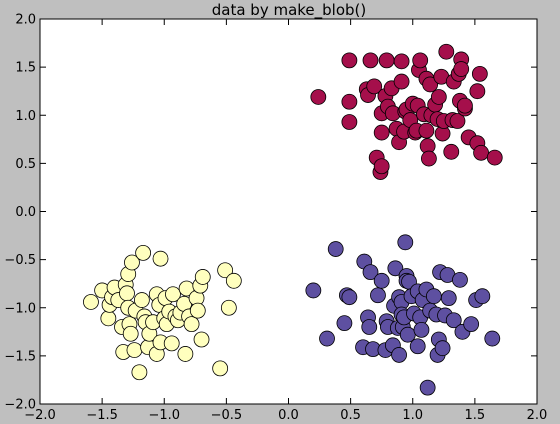 The height and width of the screenshot is (424, 560). Describe the element at coordinates (537, 415) in the screenshot. I see `x-tick-label: 2.0` at that location.